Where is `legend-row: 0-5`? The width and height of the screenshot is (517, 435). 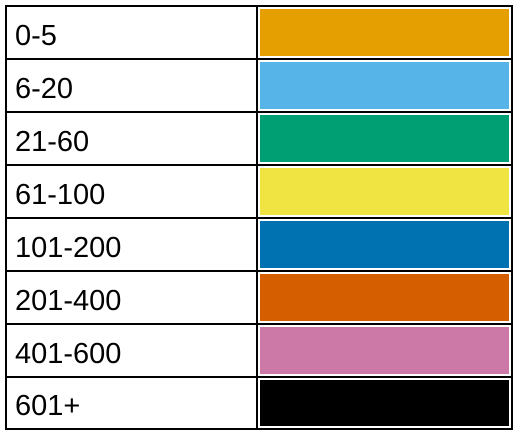
legend-row: 0-5 is located at coordinates (260, 33).